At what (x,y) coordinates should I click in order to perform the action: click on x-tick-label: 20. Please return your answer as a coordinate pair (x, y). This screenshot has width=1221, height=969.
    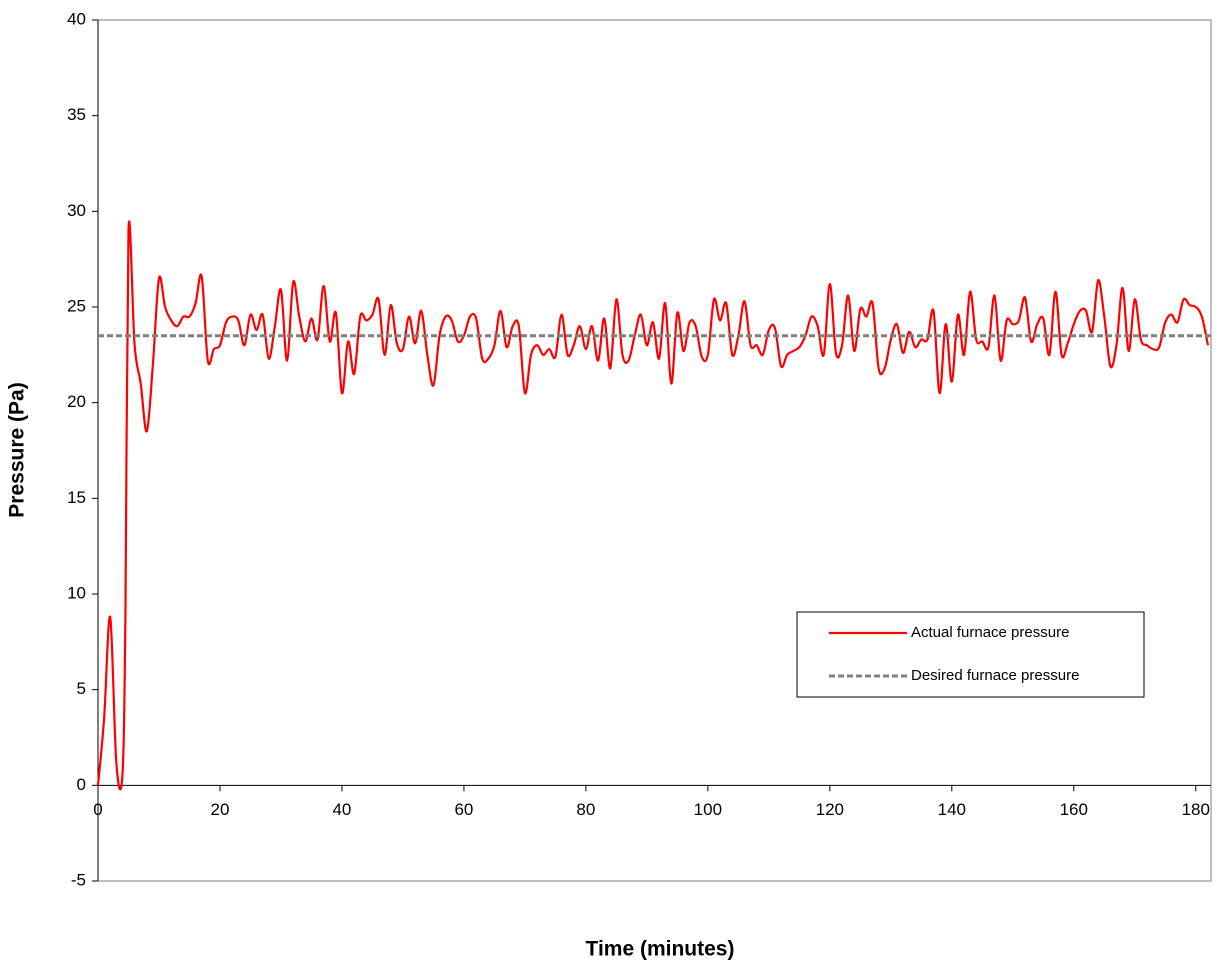
    Looking at the image, I should click on (220, 809).